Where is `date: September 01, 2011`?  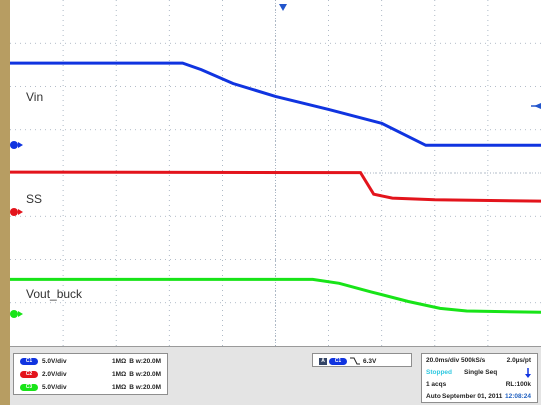 date: September 01, 2011 is located at coordinates (472, 396).